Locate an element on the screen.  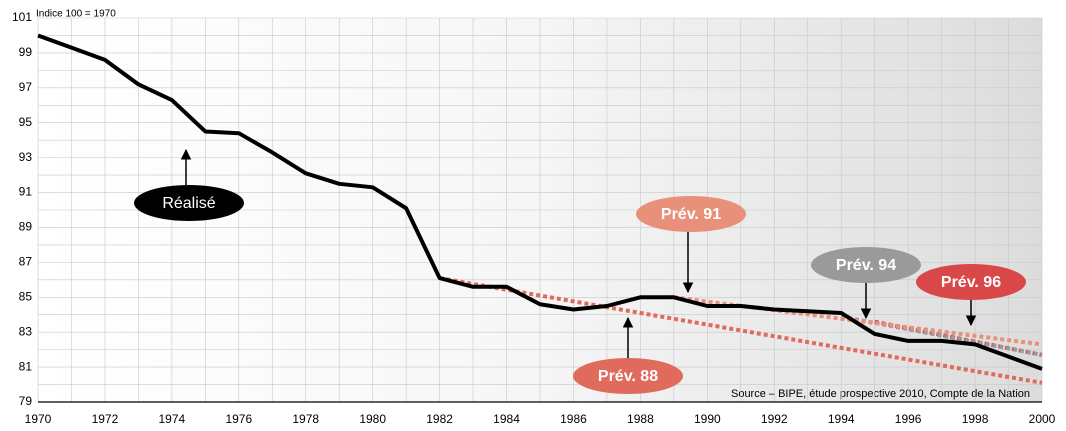
x-tick-label: 1978 is located at coordinates (305, 419).